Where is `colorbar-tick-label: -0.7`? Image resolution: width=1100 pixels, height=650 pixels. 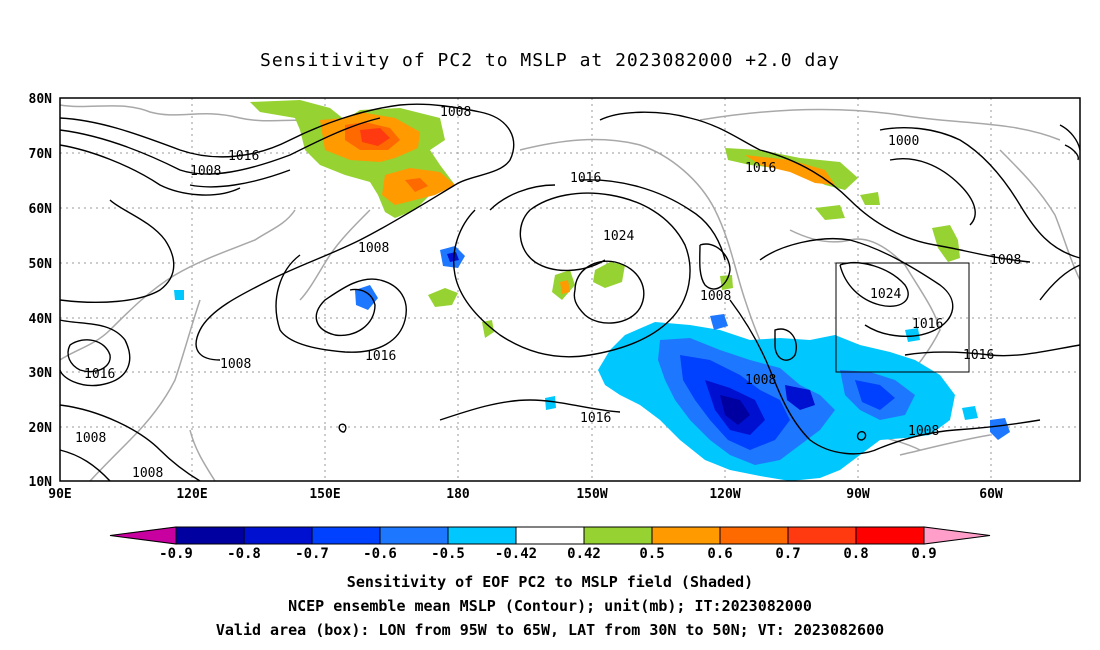 colorbar-tick-label: -0.7 is located at coordinates (312, 554).